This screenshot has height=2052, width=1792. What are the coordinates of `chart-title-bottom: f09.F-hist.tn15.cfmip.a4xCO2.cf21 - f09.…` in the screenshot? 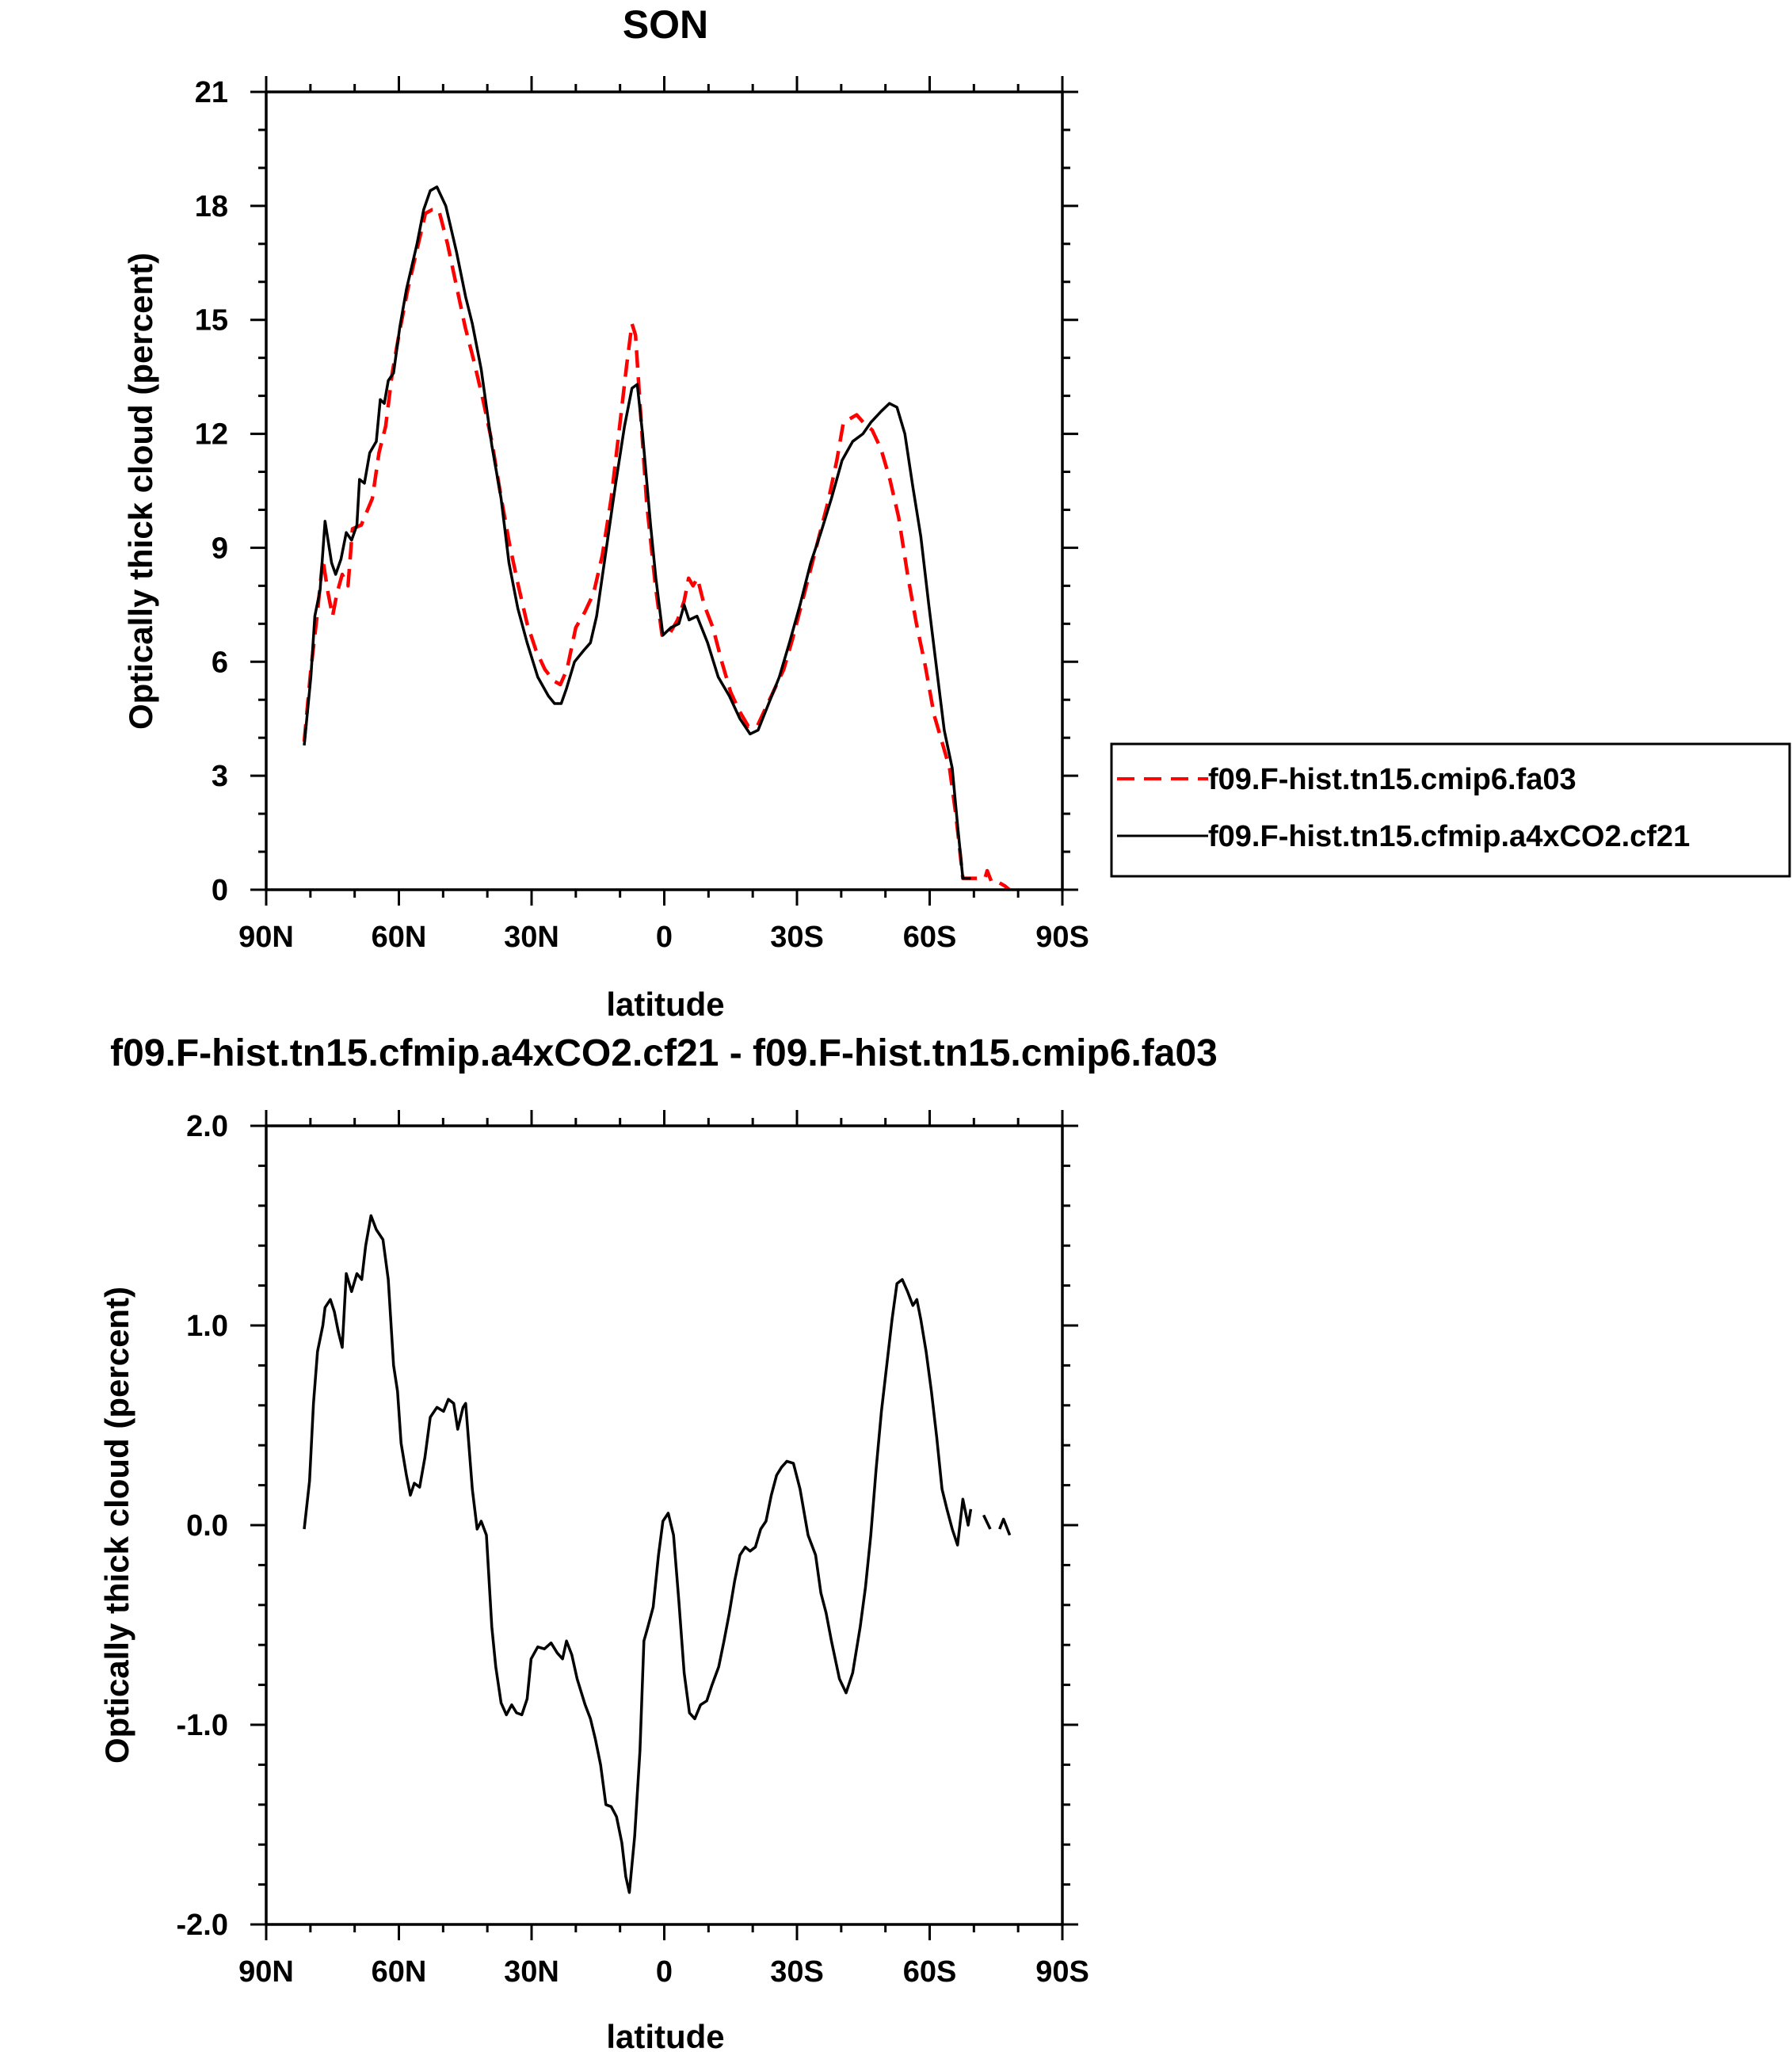 It's located at (664, 1053).